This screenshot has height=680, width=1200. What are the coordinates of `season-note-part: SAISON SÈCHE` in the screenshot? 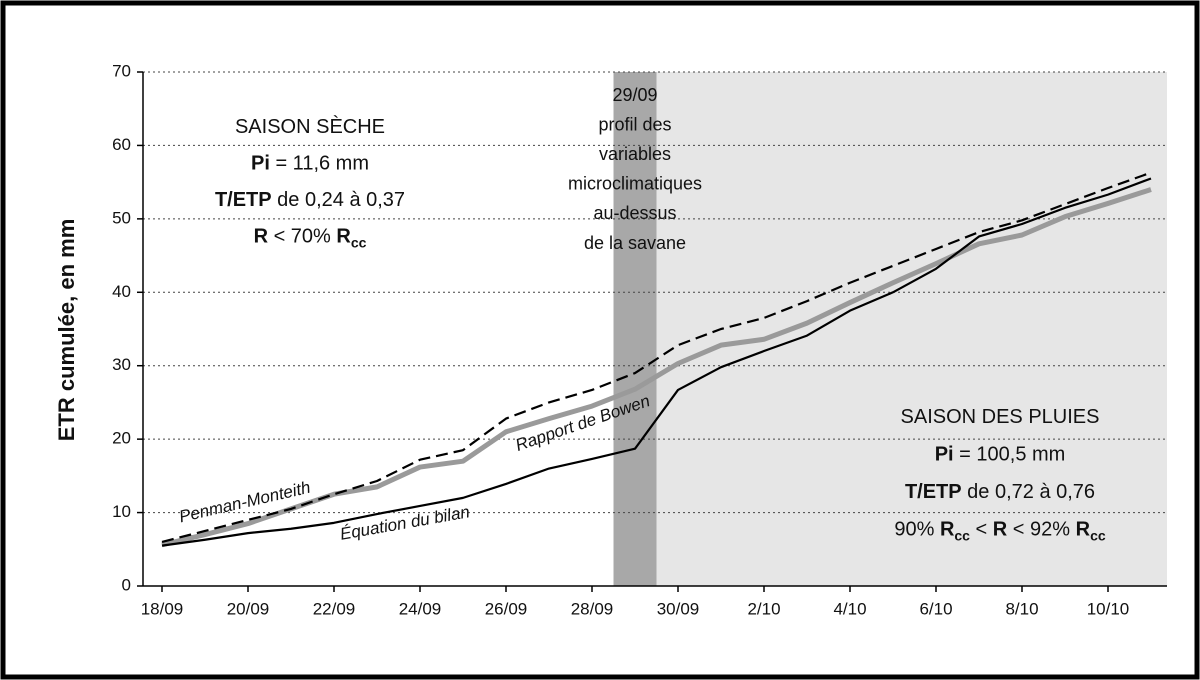 It's located at (310, 126).